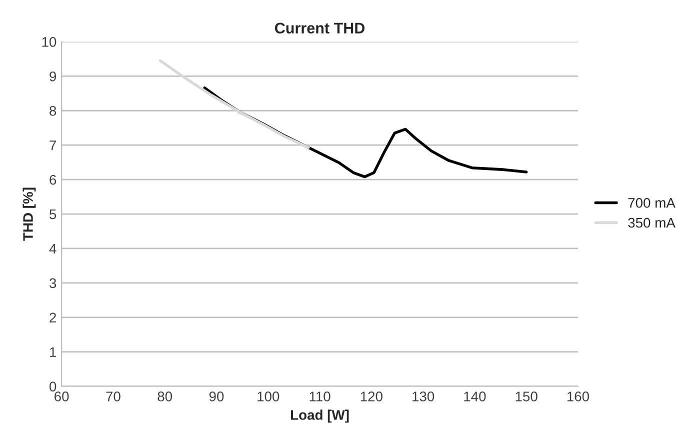 The width and height of the screenshot is (684, 439). I want to click on legend-label: 350 mA, so click(652, 223).